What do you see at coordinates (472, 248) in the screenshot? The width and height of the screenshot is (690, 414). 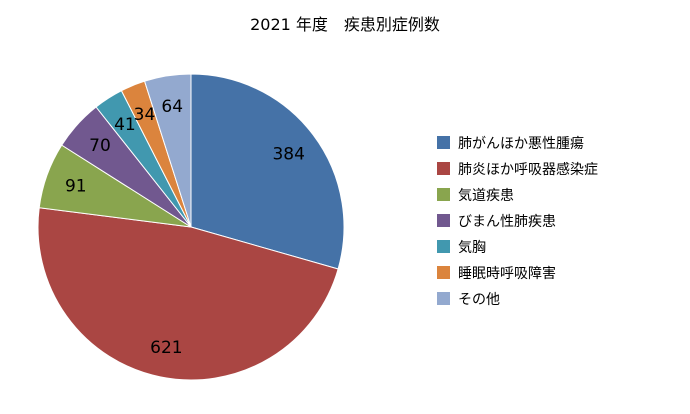 I see `legend-entry-label: 気胸` at bounding box center [472, 248].